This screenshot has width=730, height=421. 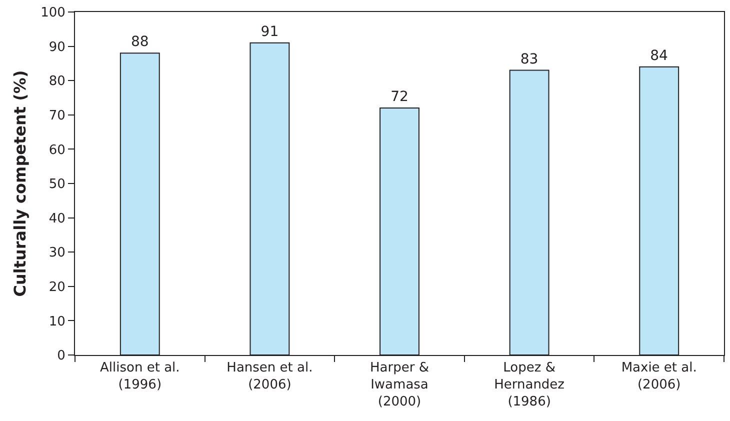 I want to click on y-tick-label: 30, so click(x=57, y=253).